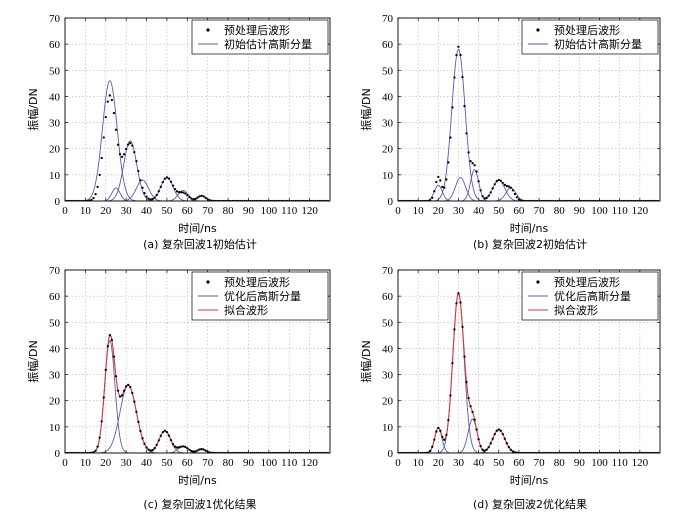  Describe the element at coordinates (86, 211) in the screenshot. I see `x-tick-label: 10` at that location.